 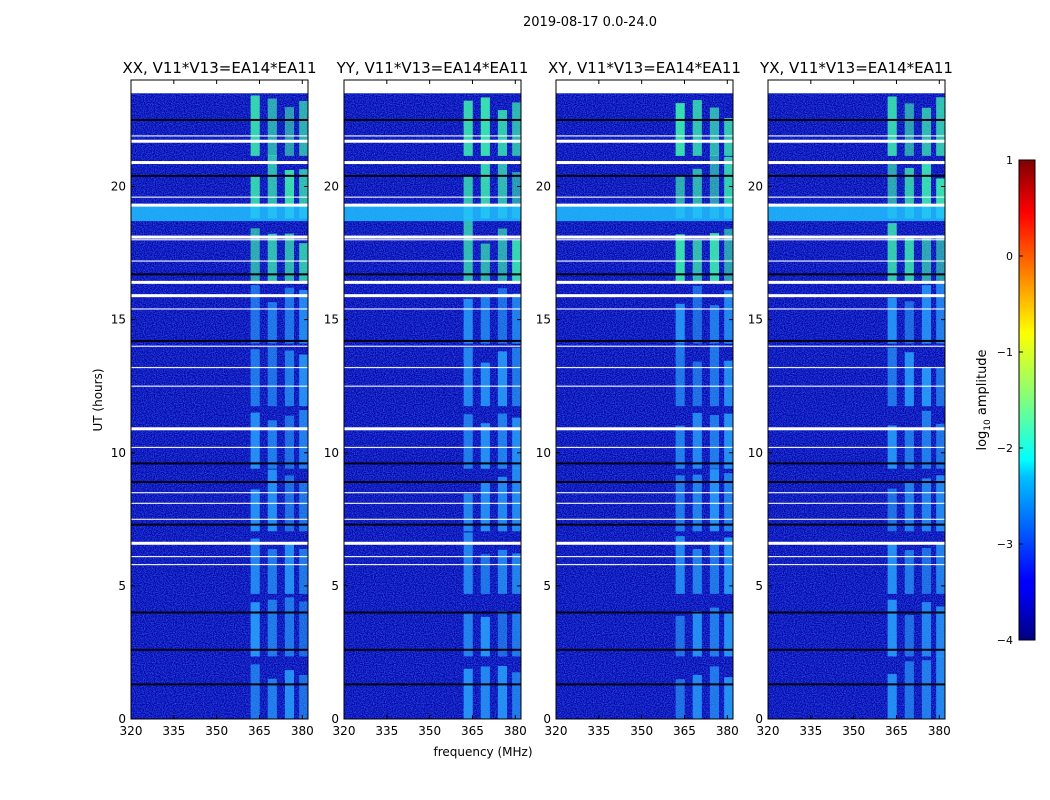 I want to click on x-tick-label: 380, so click(x=939, y=731).